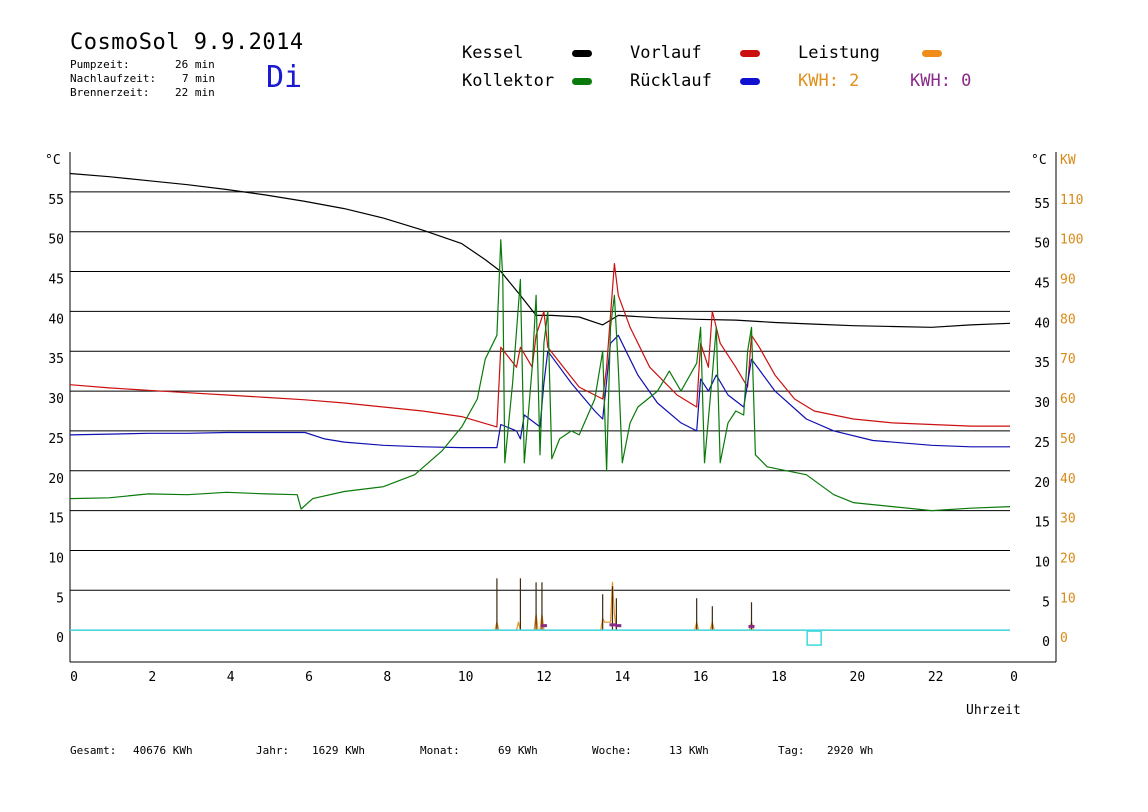 The height and width of the screenshot is (812, 1148). What do you see at coordinates (113, 78) in the screenshot?
I see `nachlaufzeit-label: Nachlaufzeit:` at bounding box center [113, 78].